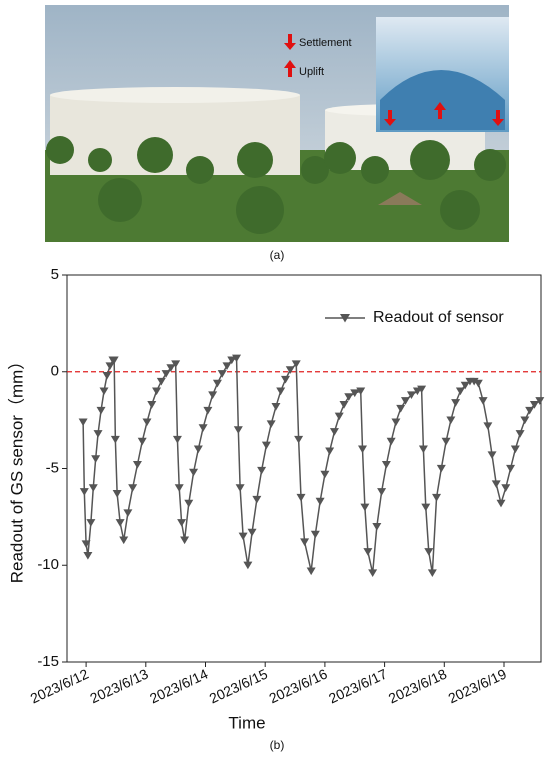 This screenshot has height=760, width=550. What do you see at coordinates (311, 72) in the screenshot?
I see `annotation: Uplift` at bounding box center [311, 72].